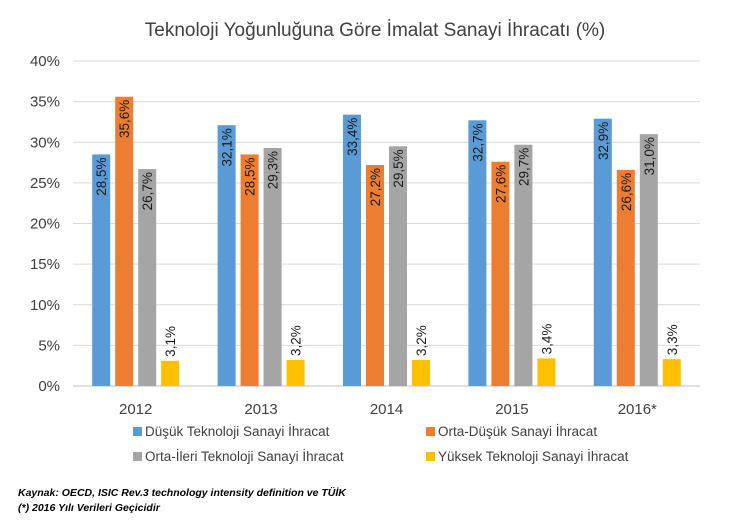 The height and width of the screenshot is (531, 751). Describe the element at coordinates (649, 156) in the screenshot. I see `data-label: 31,0%` at that location.